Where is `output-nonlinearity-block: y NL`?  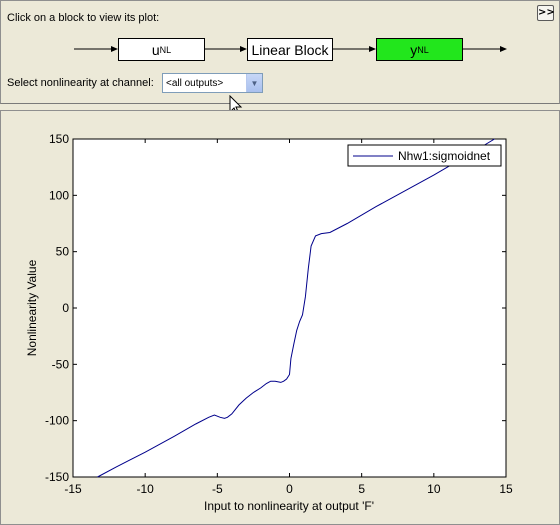 output-nonlinearity-block: y NL is located at coordinates (419, 49).